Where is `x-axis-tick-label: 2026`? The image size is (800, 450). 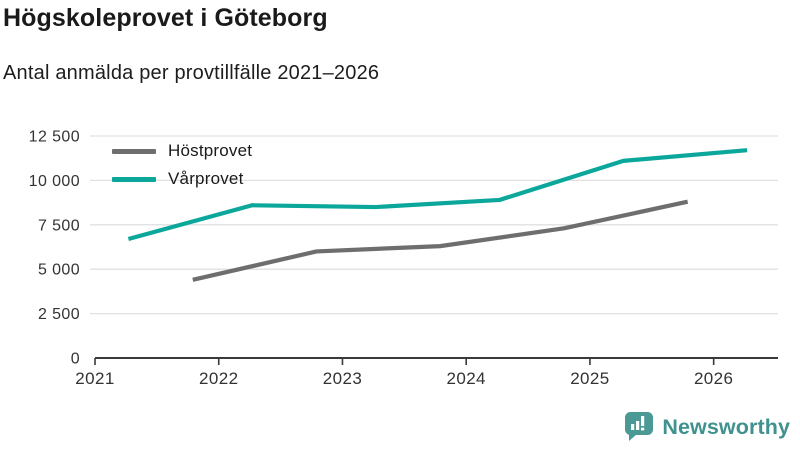
x-axis-tick-label: 2026 is located at coordinates (713, 378).